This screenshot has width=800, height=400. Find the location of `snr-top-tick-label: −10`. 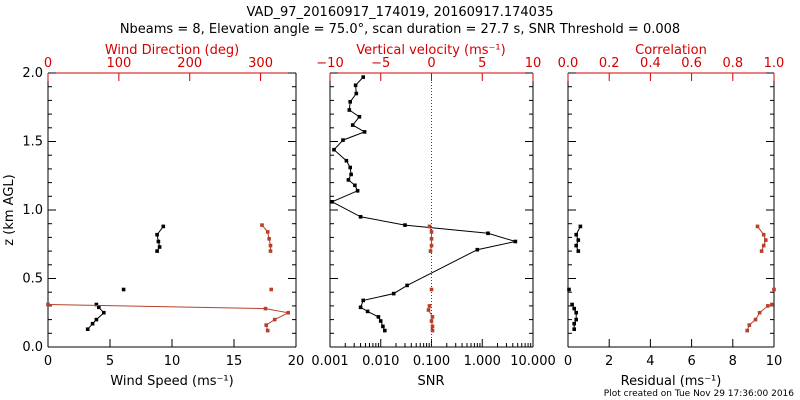

snr-top-tick-label: −10 is located at coordinates (329, 63).